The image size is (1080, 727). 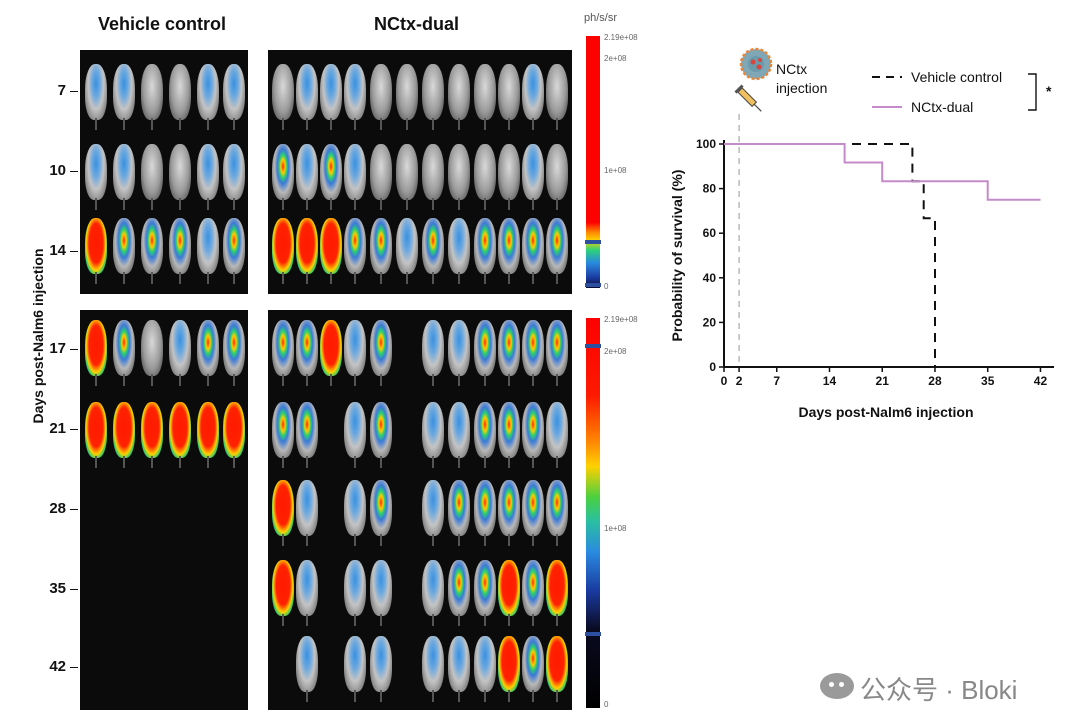 I want to click on injection-annotation-line1: NCtx, so click(x=791, y=69).